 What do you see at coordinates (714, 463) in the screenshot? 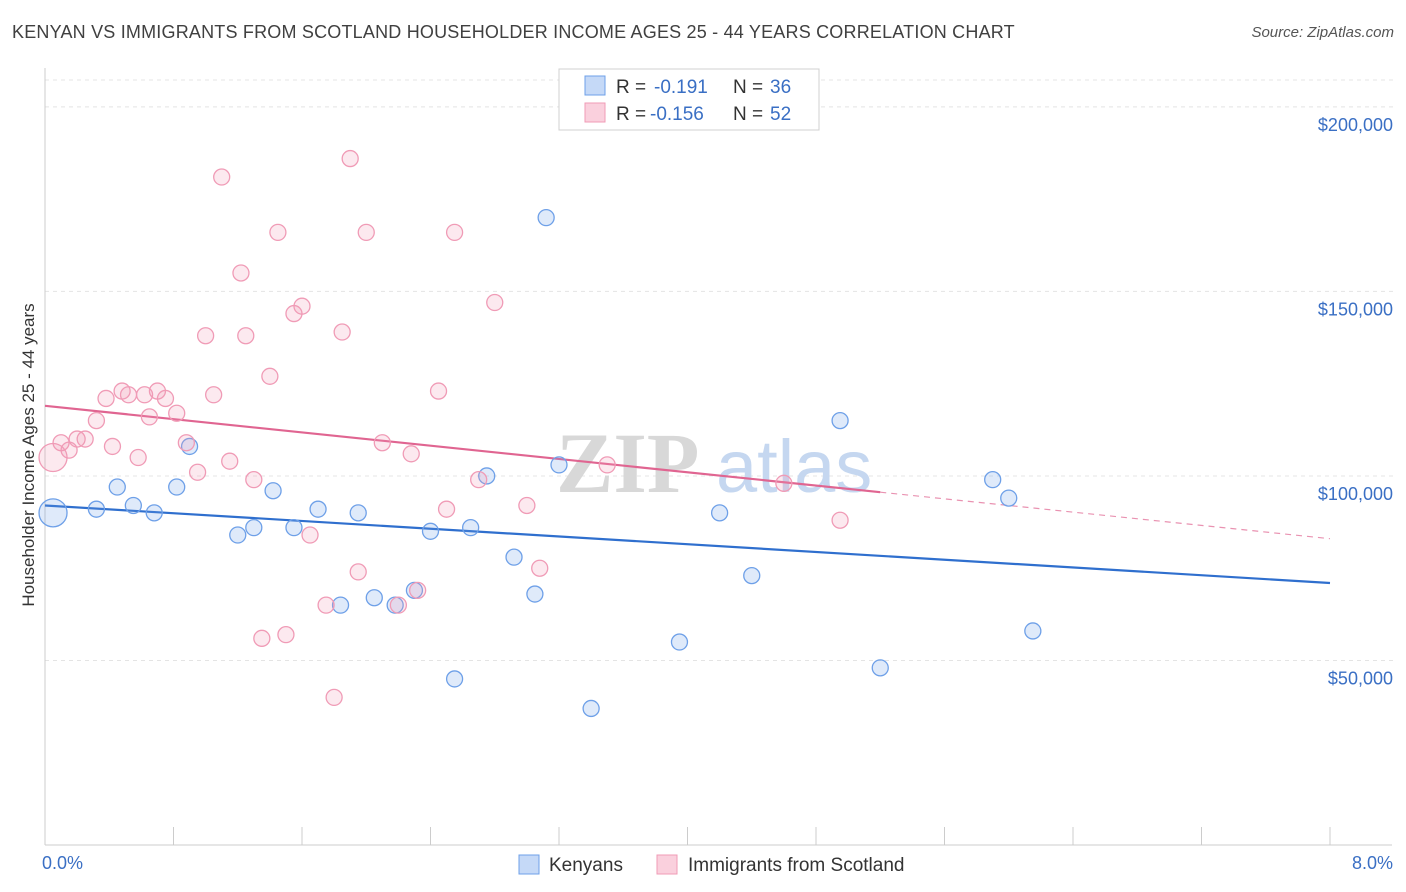
I see `watermark: ZIP atlas` at bounding box center [714, 463].